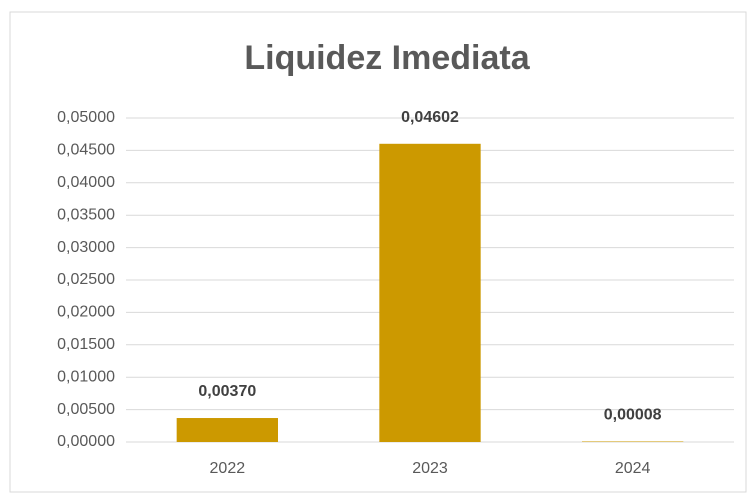  What do you see at coordinates (86, 117) in the screenshot?
I see `y-tick-label: 0,05000` at bounding box center [86, 117].